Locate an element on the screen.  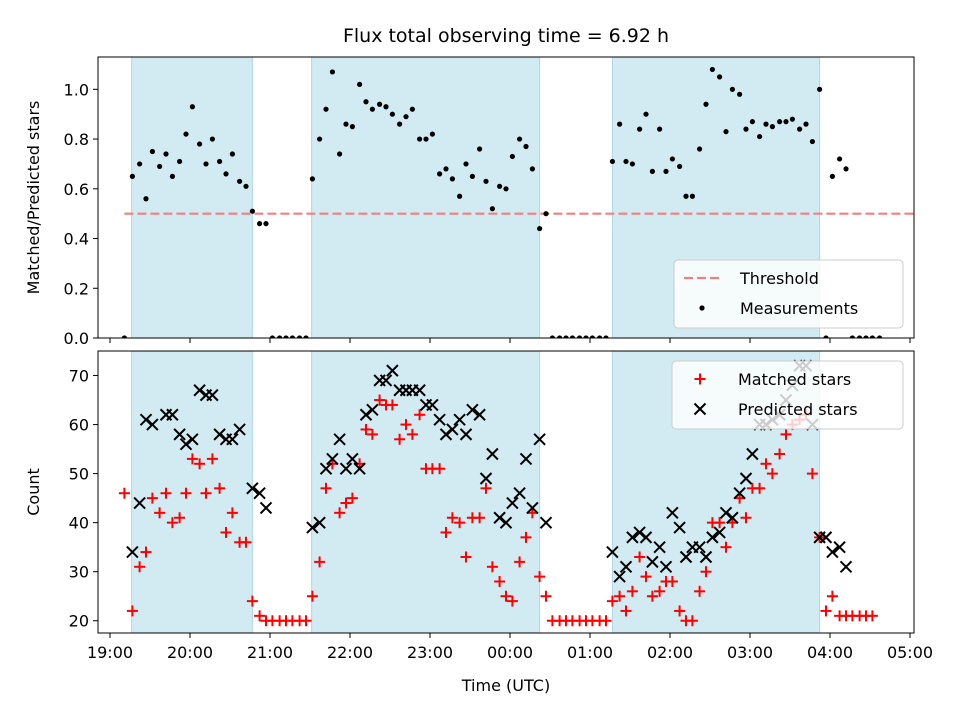
y-tick-label: 0.0 is located at coordinates (76, 338).